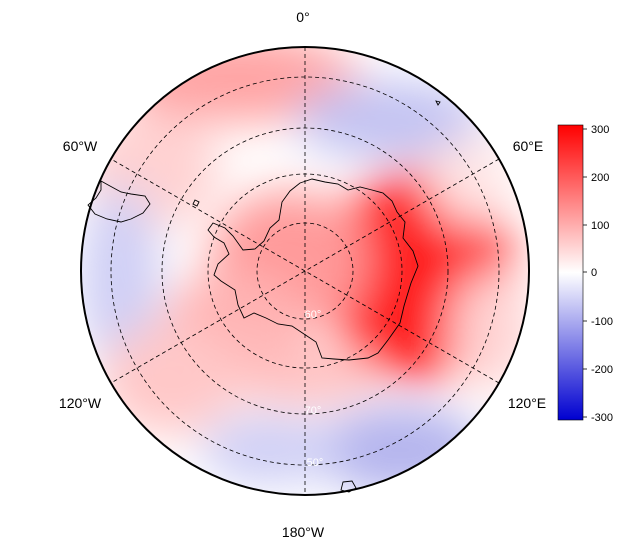  Describe the element at coordinates (313, 315) in the screenshot. I see `lat-label-60: 60°` at that location.